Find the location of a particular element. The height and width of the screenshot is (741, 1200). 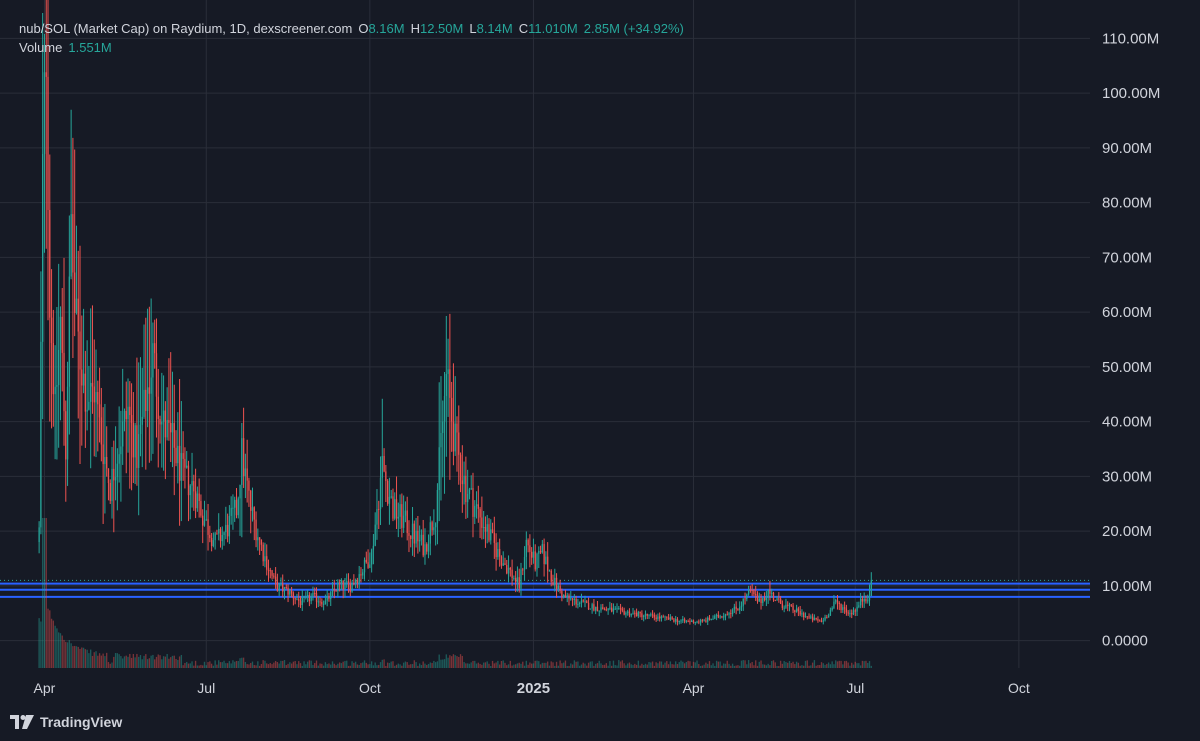

high-value: 12.50M is located at coordinates (441, 28).